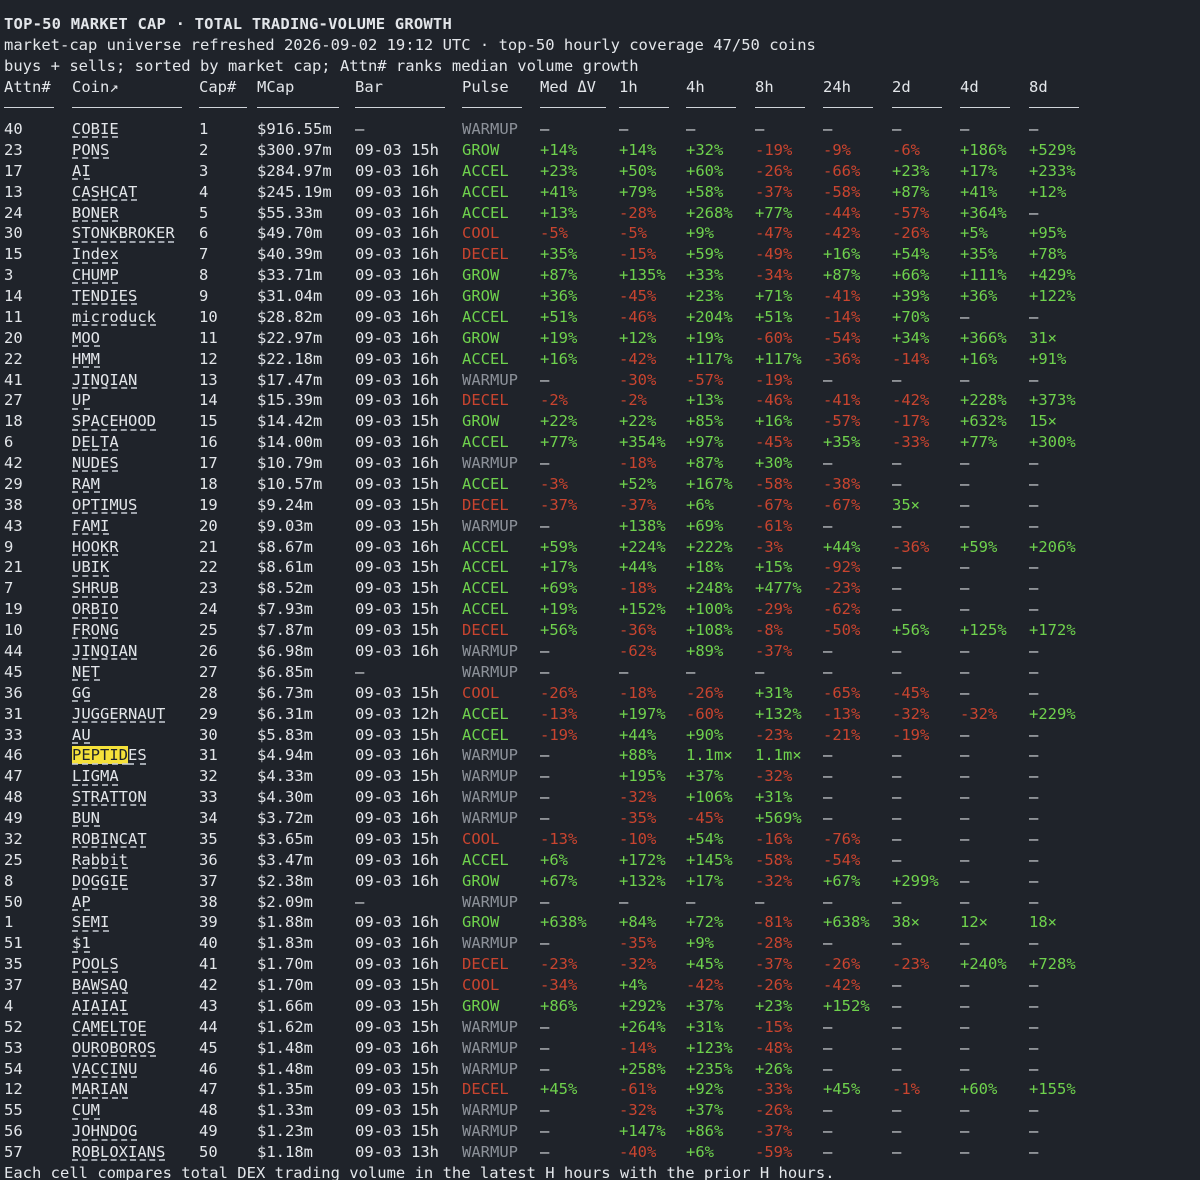 This screenshot has height=1180, width=1200. I want to click on coin-link: POOLS, so click(95, 964).